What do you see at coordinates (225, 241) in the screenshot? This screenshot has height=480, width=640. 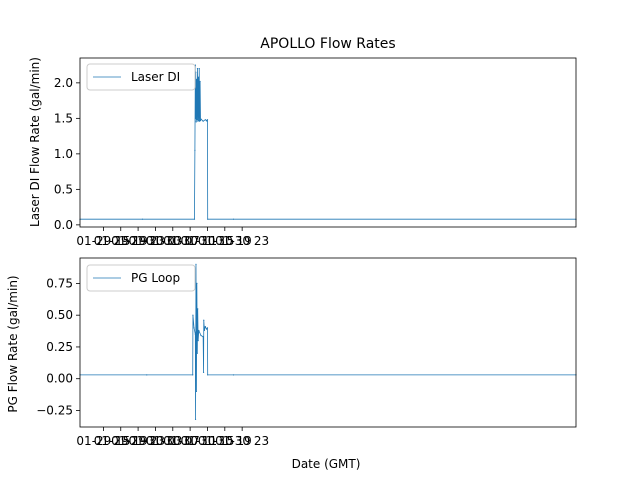 I see `laser-di-x-tick-label: 01-30 19` at bounding box center [225, 241].